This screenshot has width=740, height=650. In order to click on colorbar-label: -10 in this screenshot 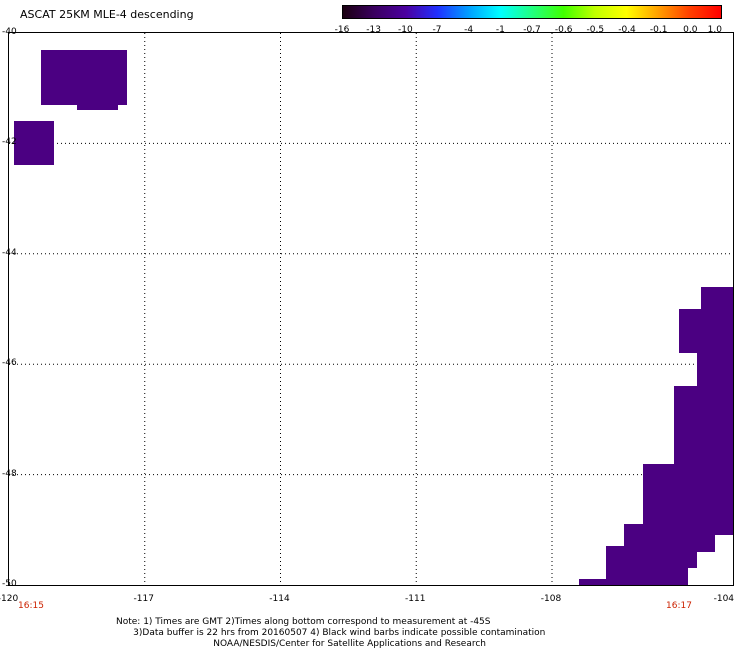, I will do `click(405, 30)`.